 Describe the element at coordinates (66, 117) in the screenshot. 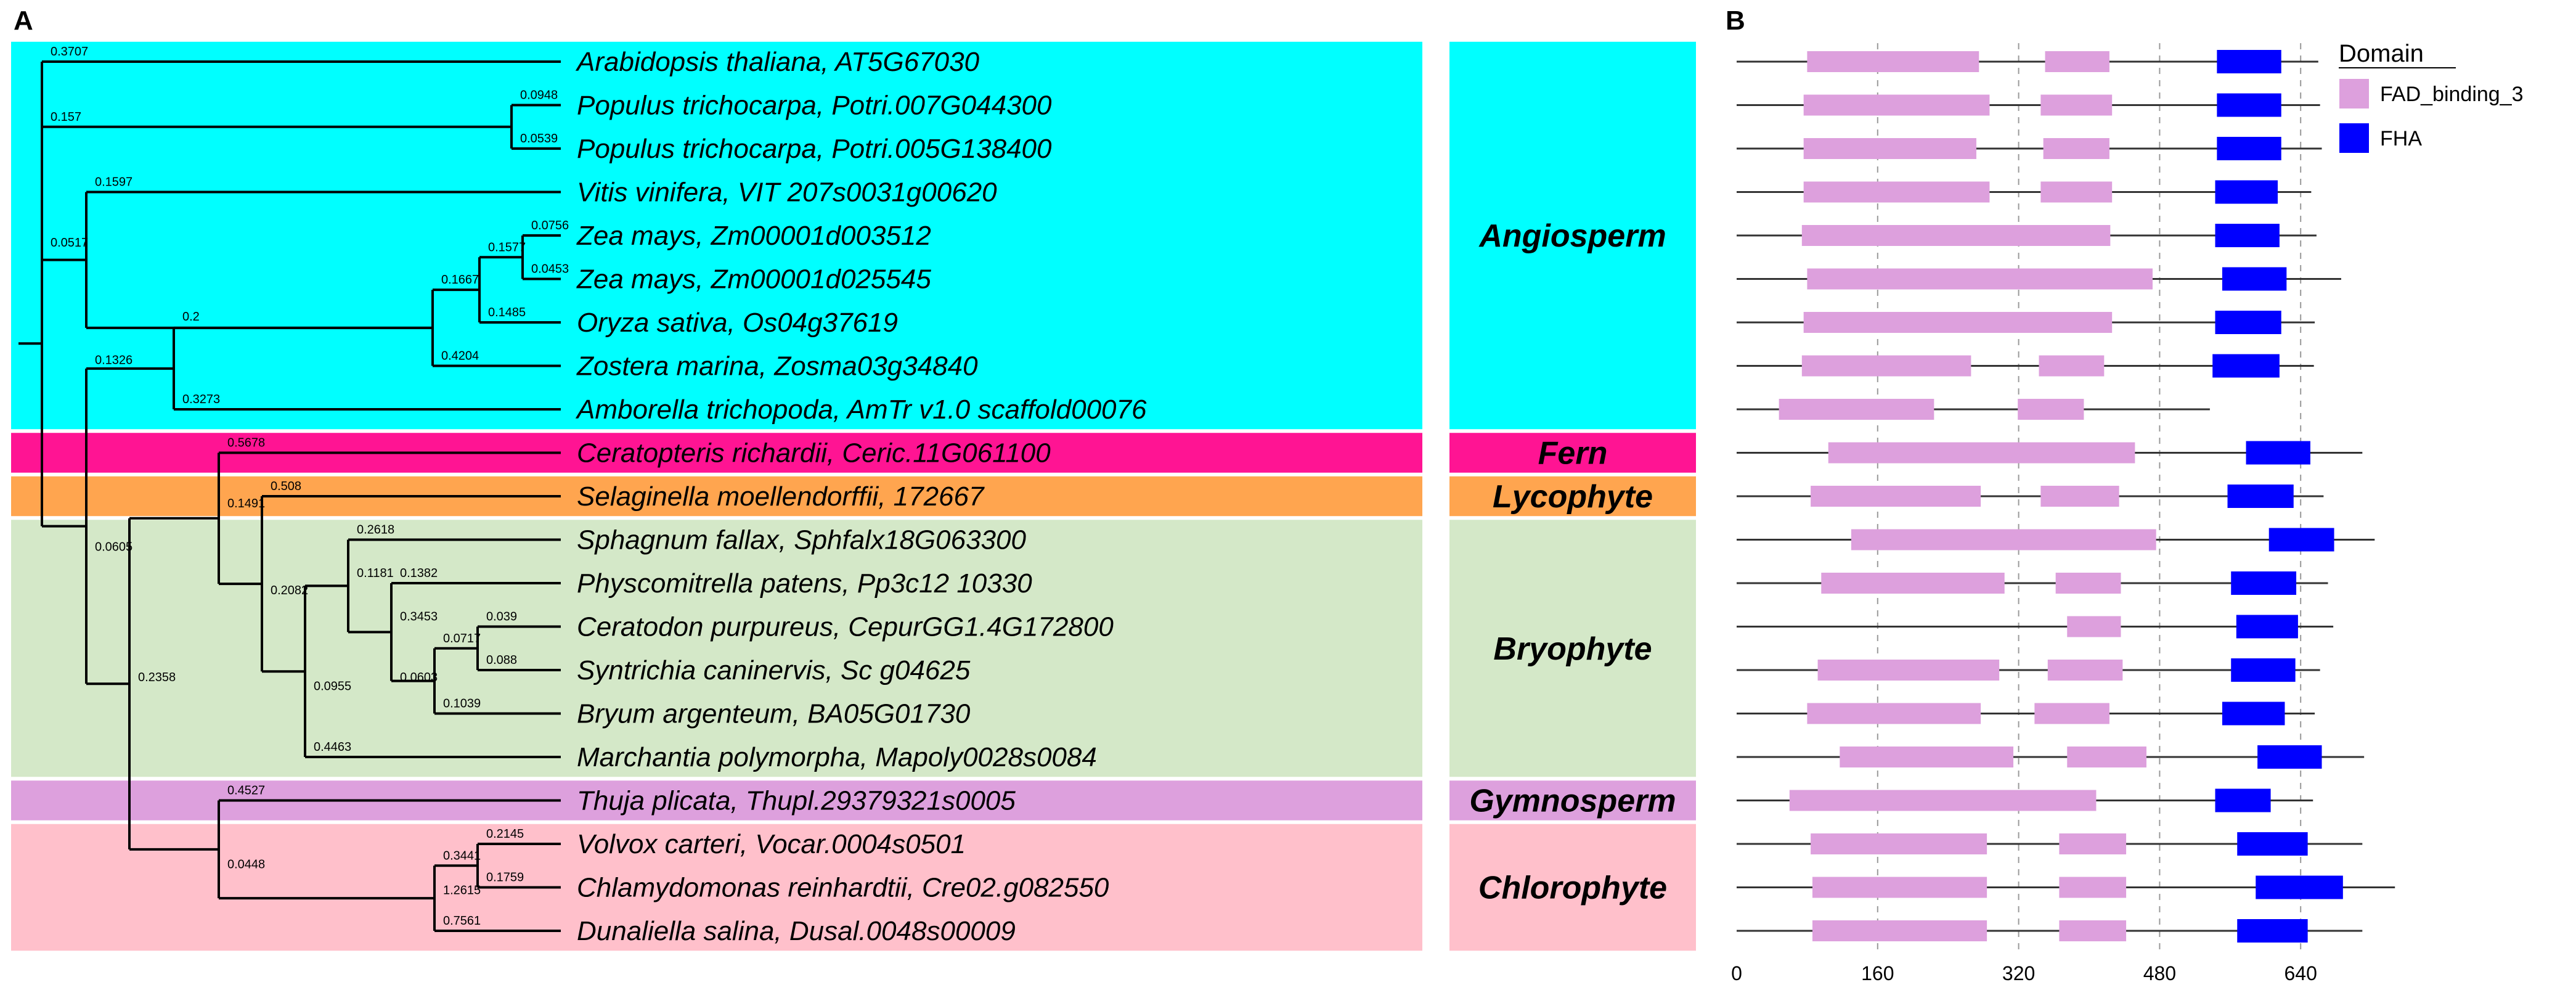

I see `branch-length-label: 0.157` at that location.